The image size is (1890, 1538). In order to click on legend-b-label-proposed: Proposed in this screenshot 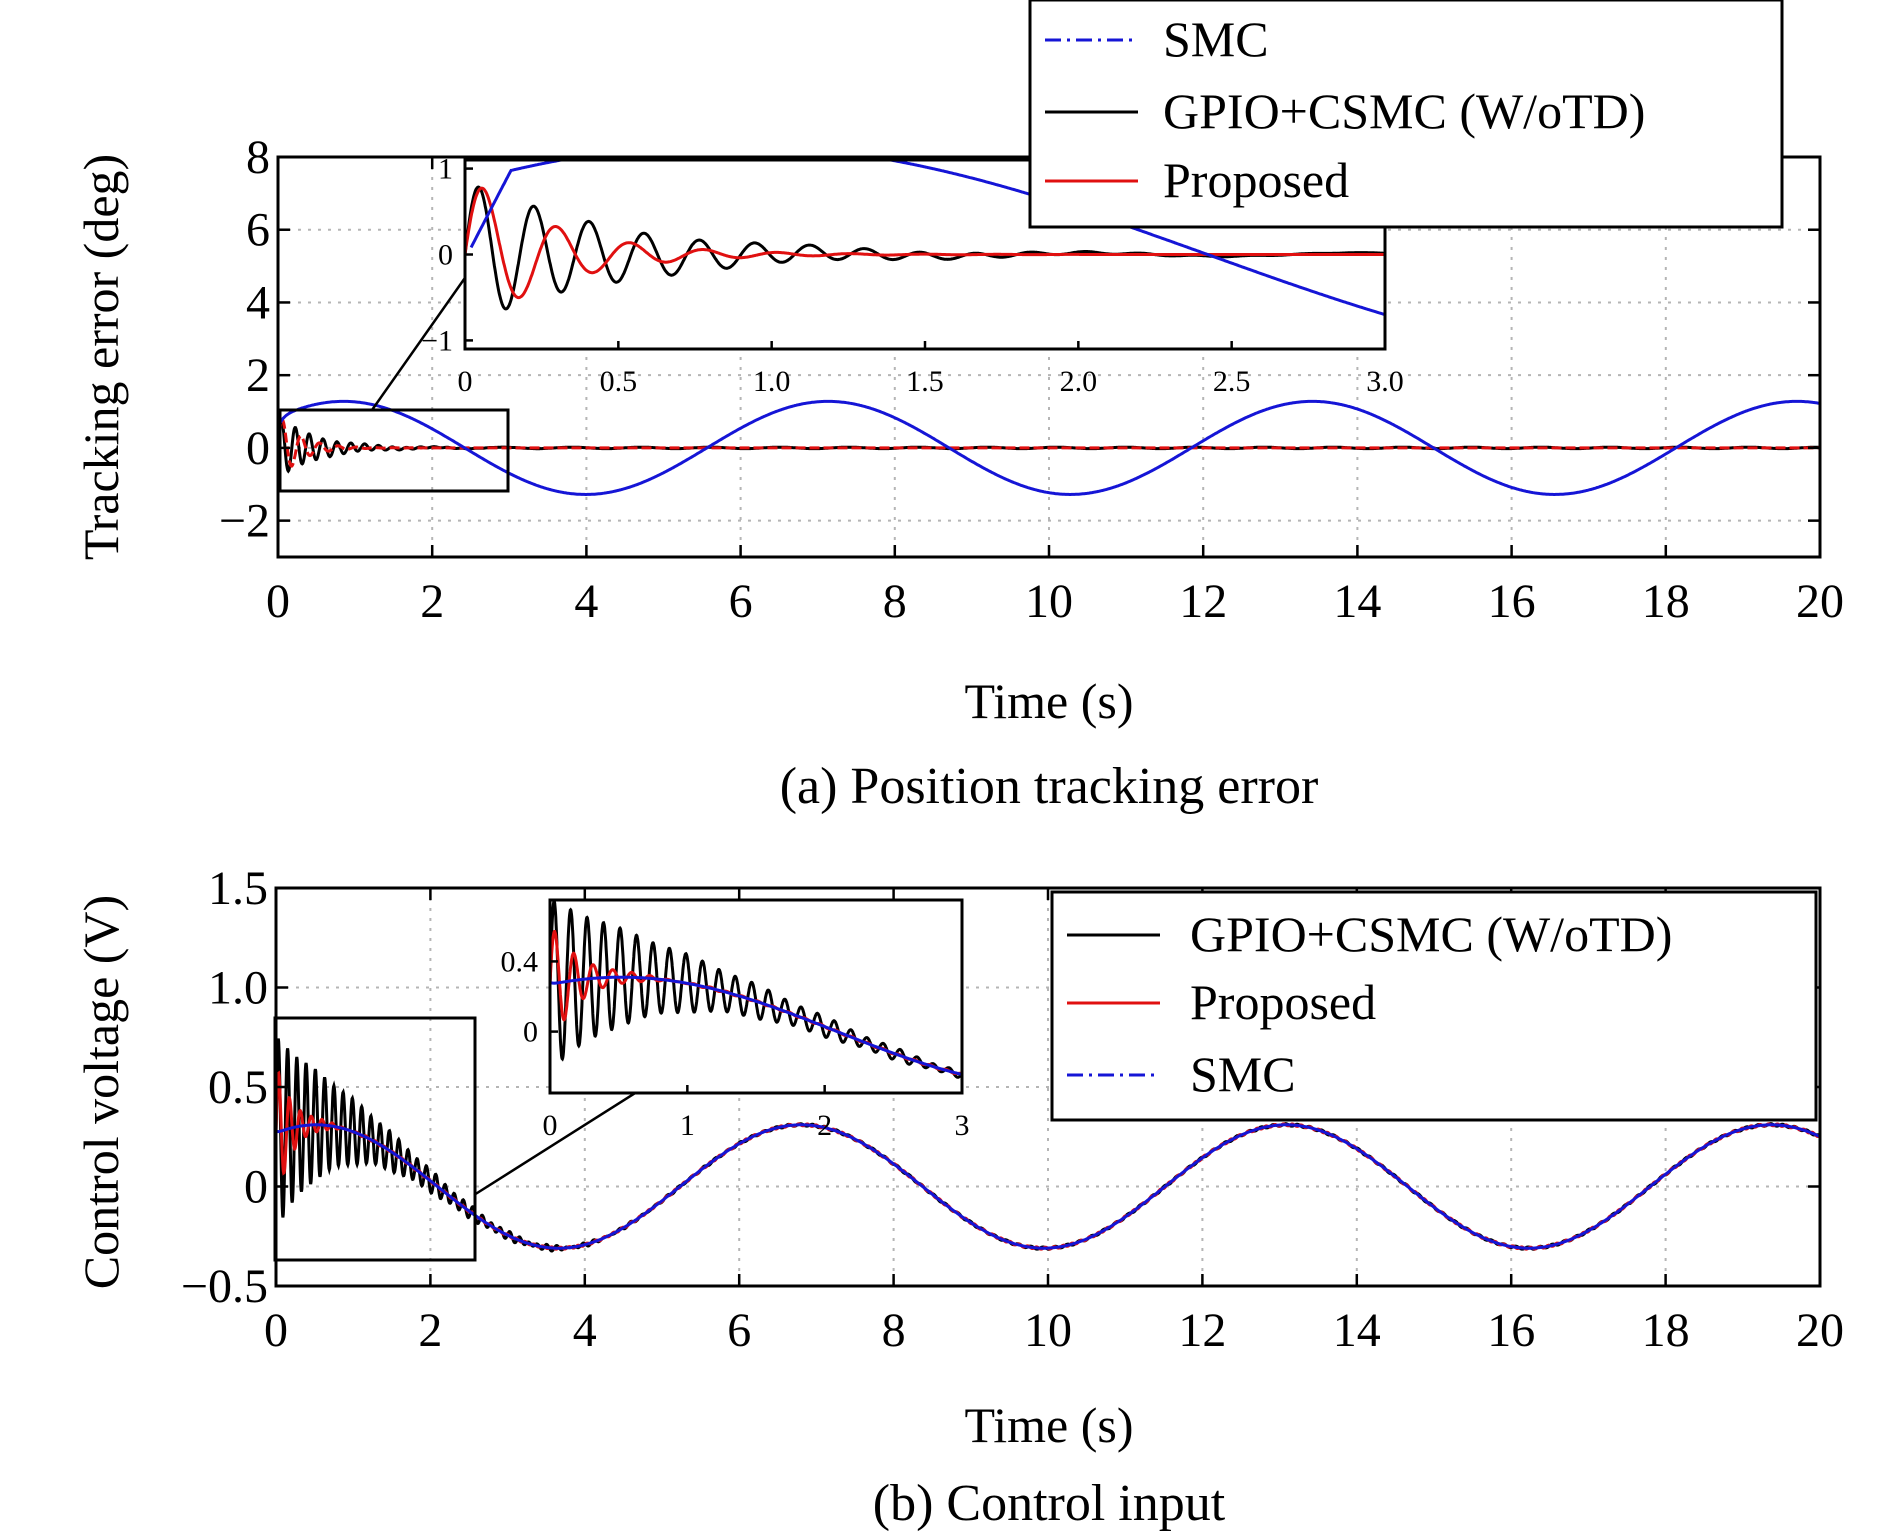, I will do `click(1283, 1002)`.